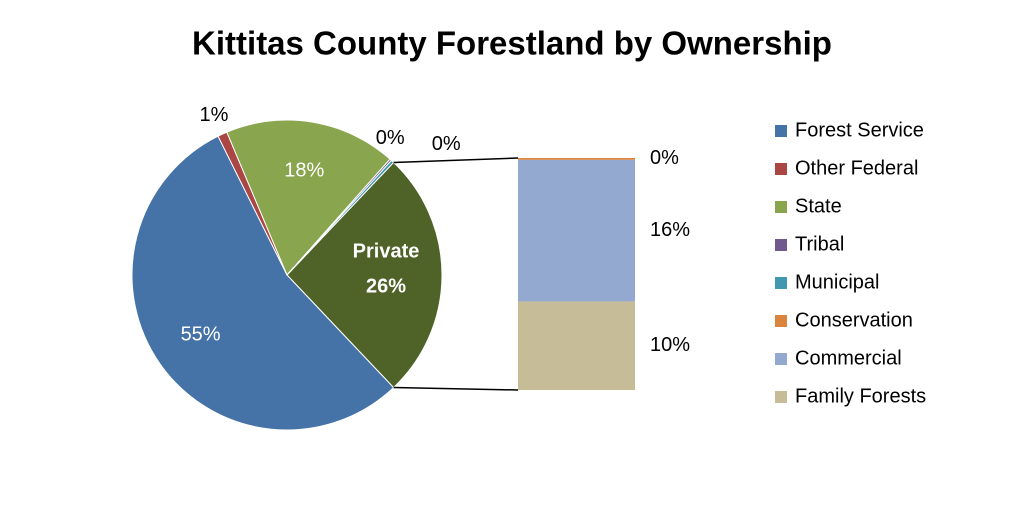  Describe the element at coordinates (214, 115) in the screenshot. I see `slice-label: 1%` at that location.